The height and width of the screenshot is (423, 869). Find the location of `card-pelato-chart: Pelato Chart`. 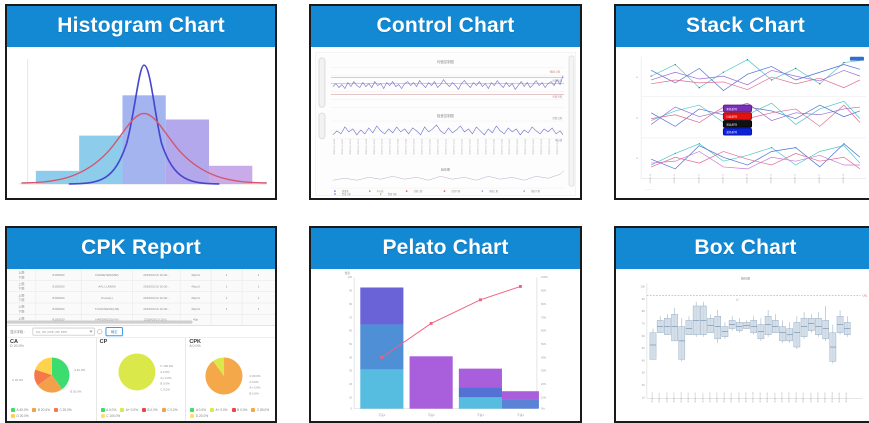

card-pelato-chart: Pelato Chart is located at coordinates (445, 324).